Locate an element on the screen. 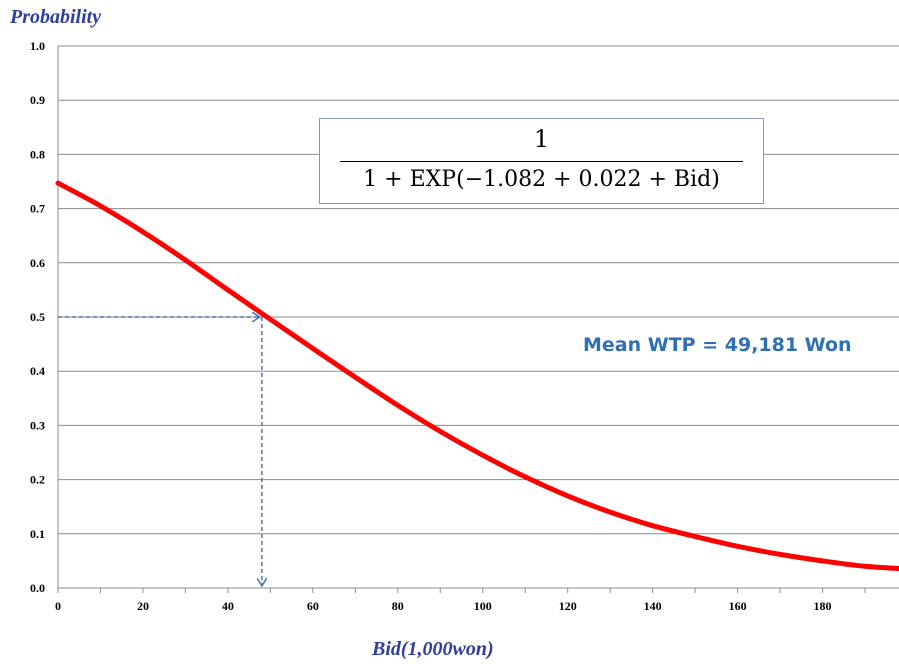  formula-fraction-bar is located at coordinates (541, 161).